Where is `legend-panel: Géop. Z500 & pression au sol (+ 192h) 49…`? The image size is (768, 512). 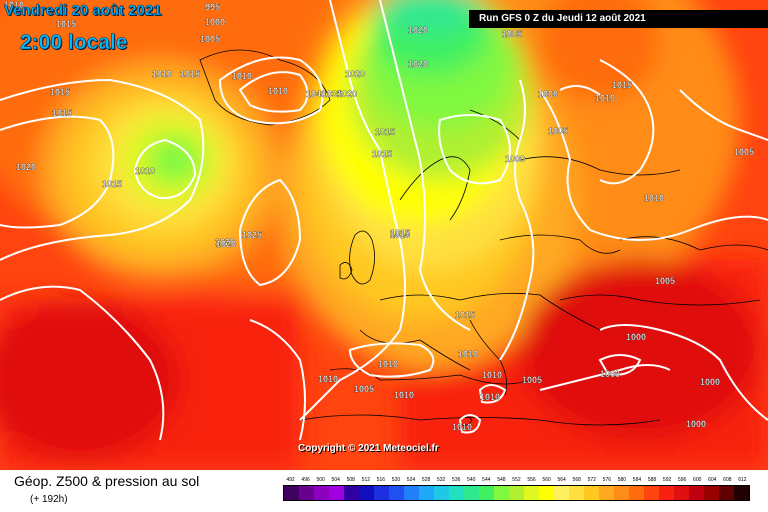 legend-panel: Géop. Z500 & pression au sol (+ 192h) 49… is located at coordinates (384, 491).